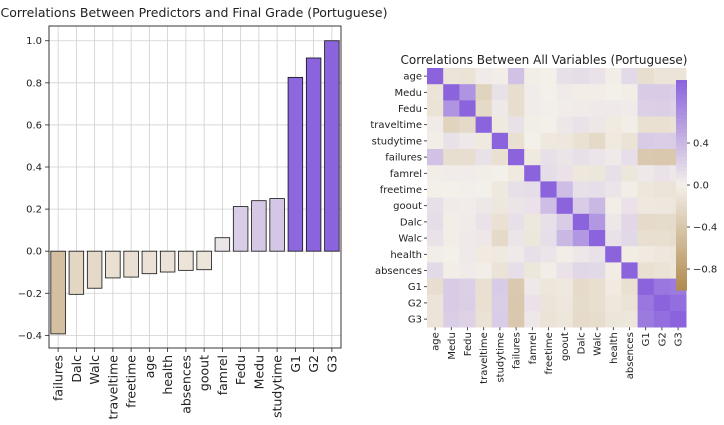  I want to click on row-label: goout, so click(407, 206).